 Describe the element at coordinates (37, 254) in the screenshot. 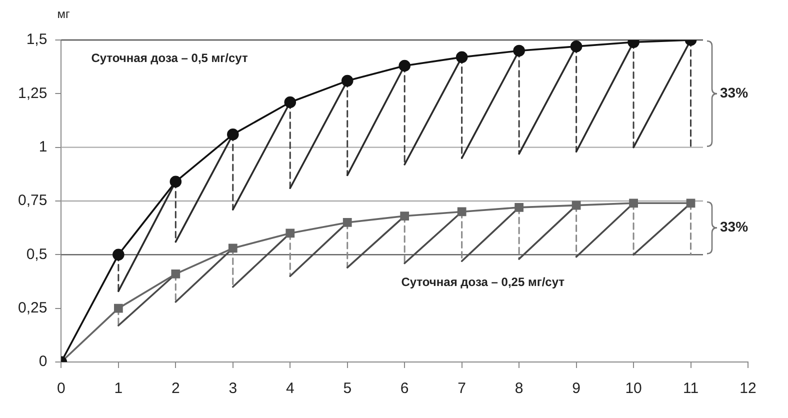

I see `y-tick-label: 0,5` at that location.